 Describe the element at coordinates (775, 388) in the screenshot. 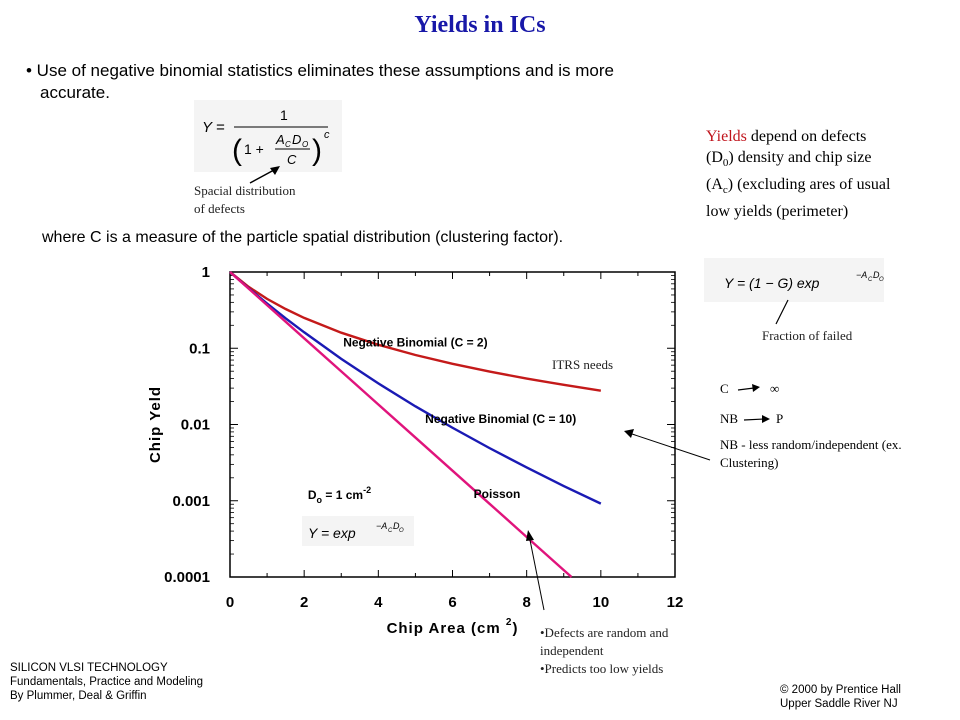

I see `limit-infinity: ∞` at that location.